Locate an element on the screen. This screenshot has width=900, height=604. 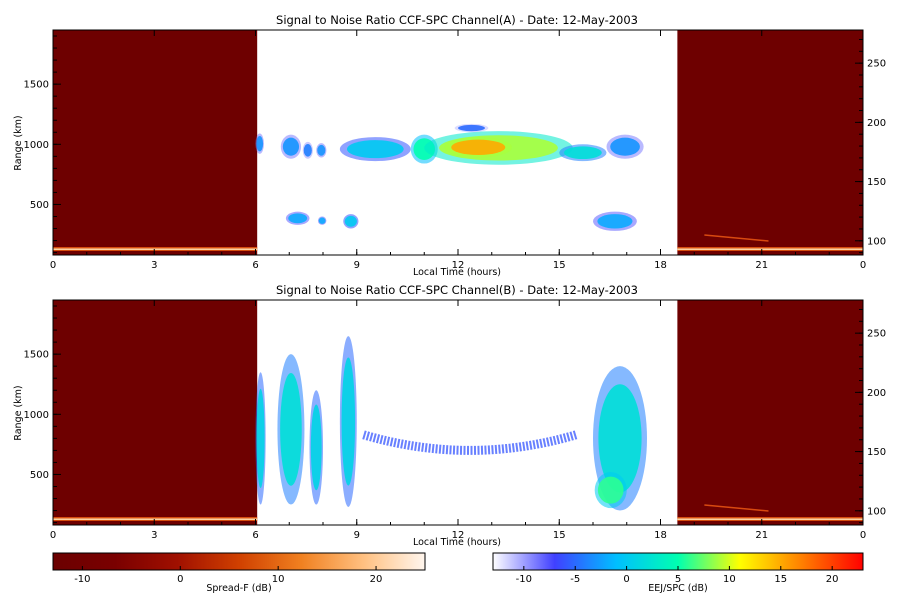
x-axis-label-a: Local Time (hours) is located at coordinates (457, 272).